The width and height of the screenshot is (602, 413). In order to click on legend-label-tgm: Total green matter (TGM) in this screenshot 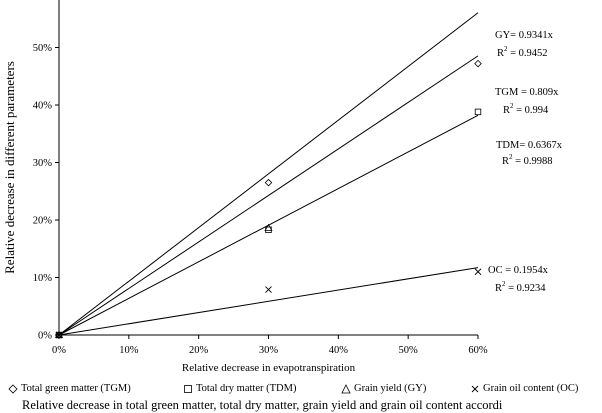, I will do `click(76, 388)`.